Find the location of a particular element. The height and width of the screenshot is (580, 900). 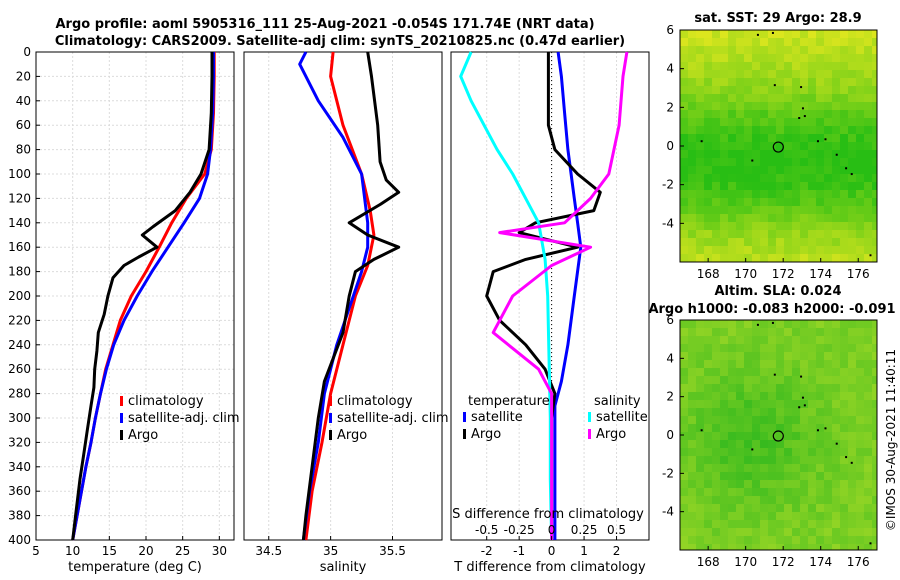

legend-label: climatology is located at coordinates (375, 401).